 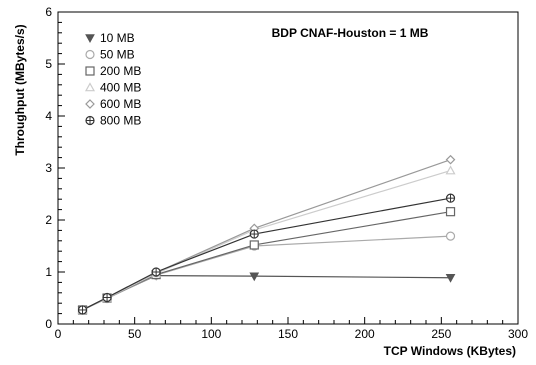 What do you see at coordinates (120, 121) in the screenshot?
I see `legend-label: 800 MB` at bounding box center [120, 121].